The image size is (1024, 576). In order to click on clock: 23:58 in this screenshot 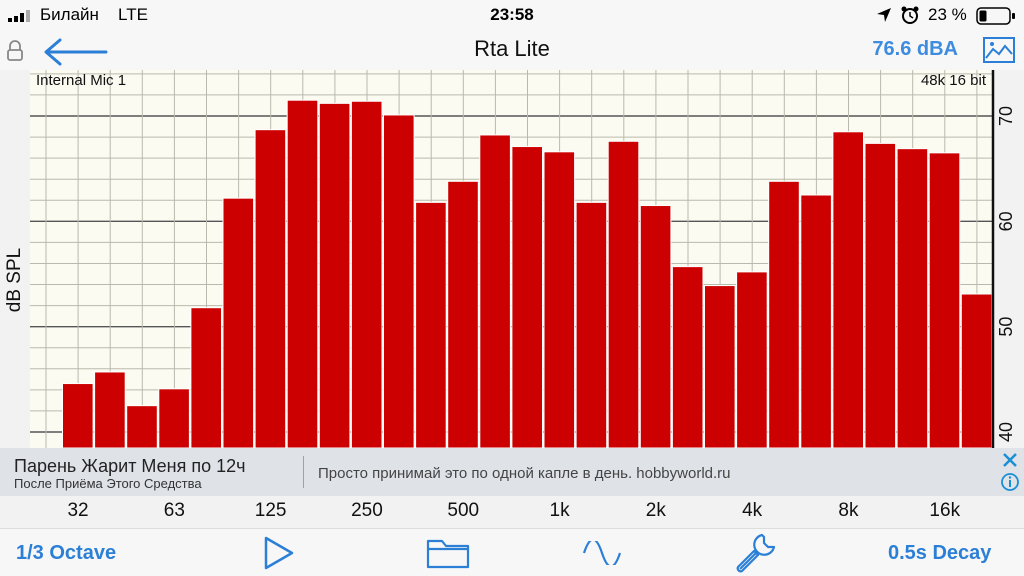, I will do `click(512, 14)`.